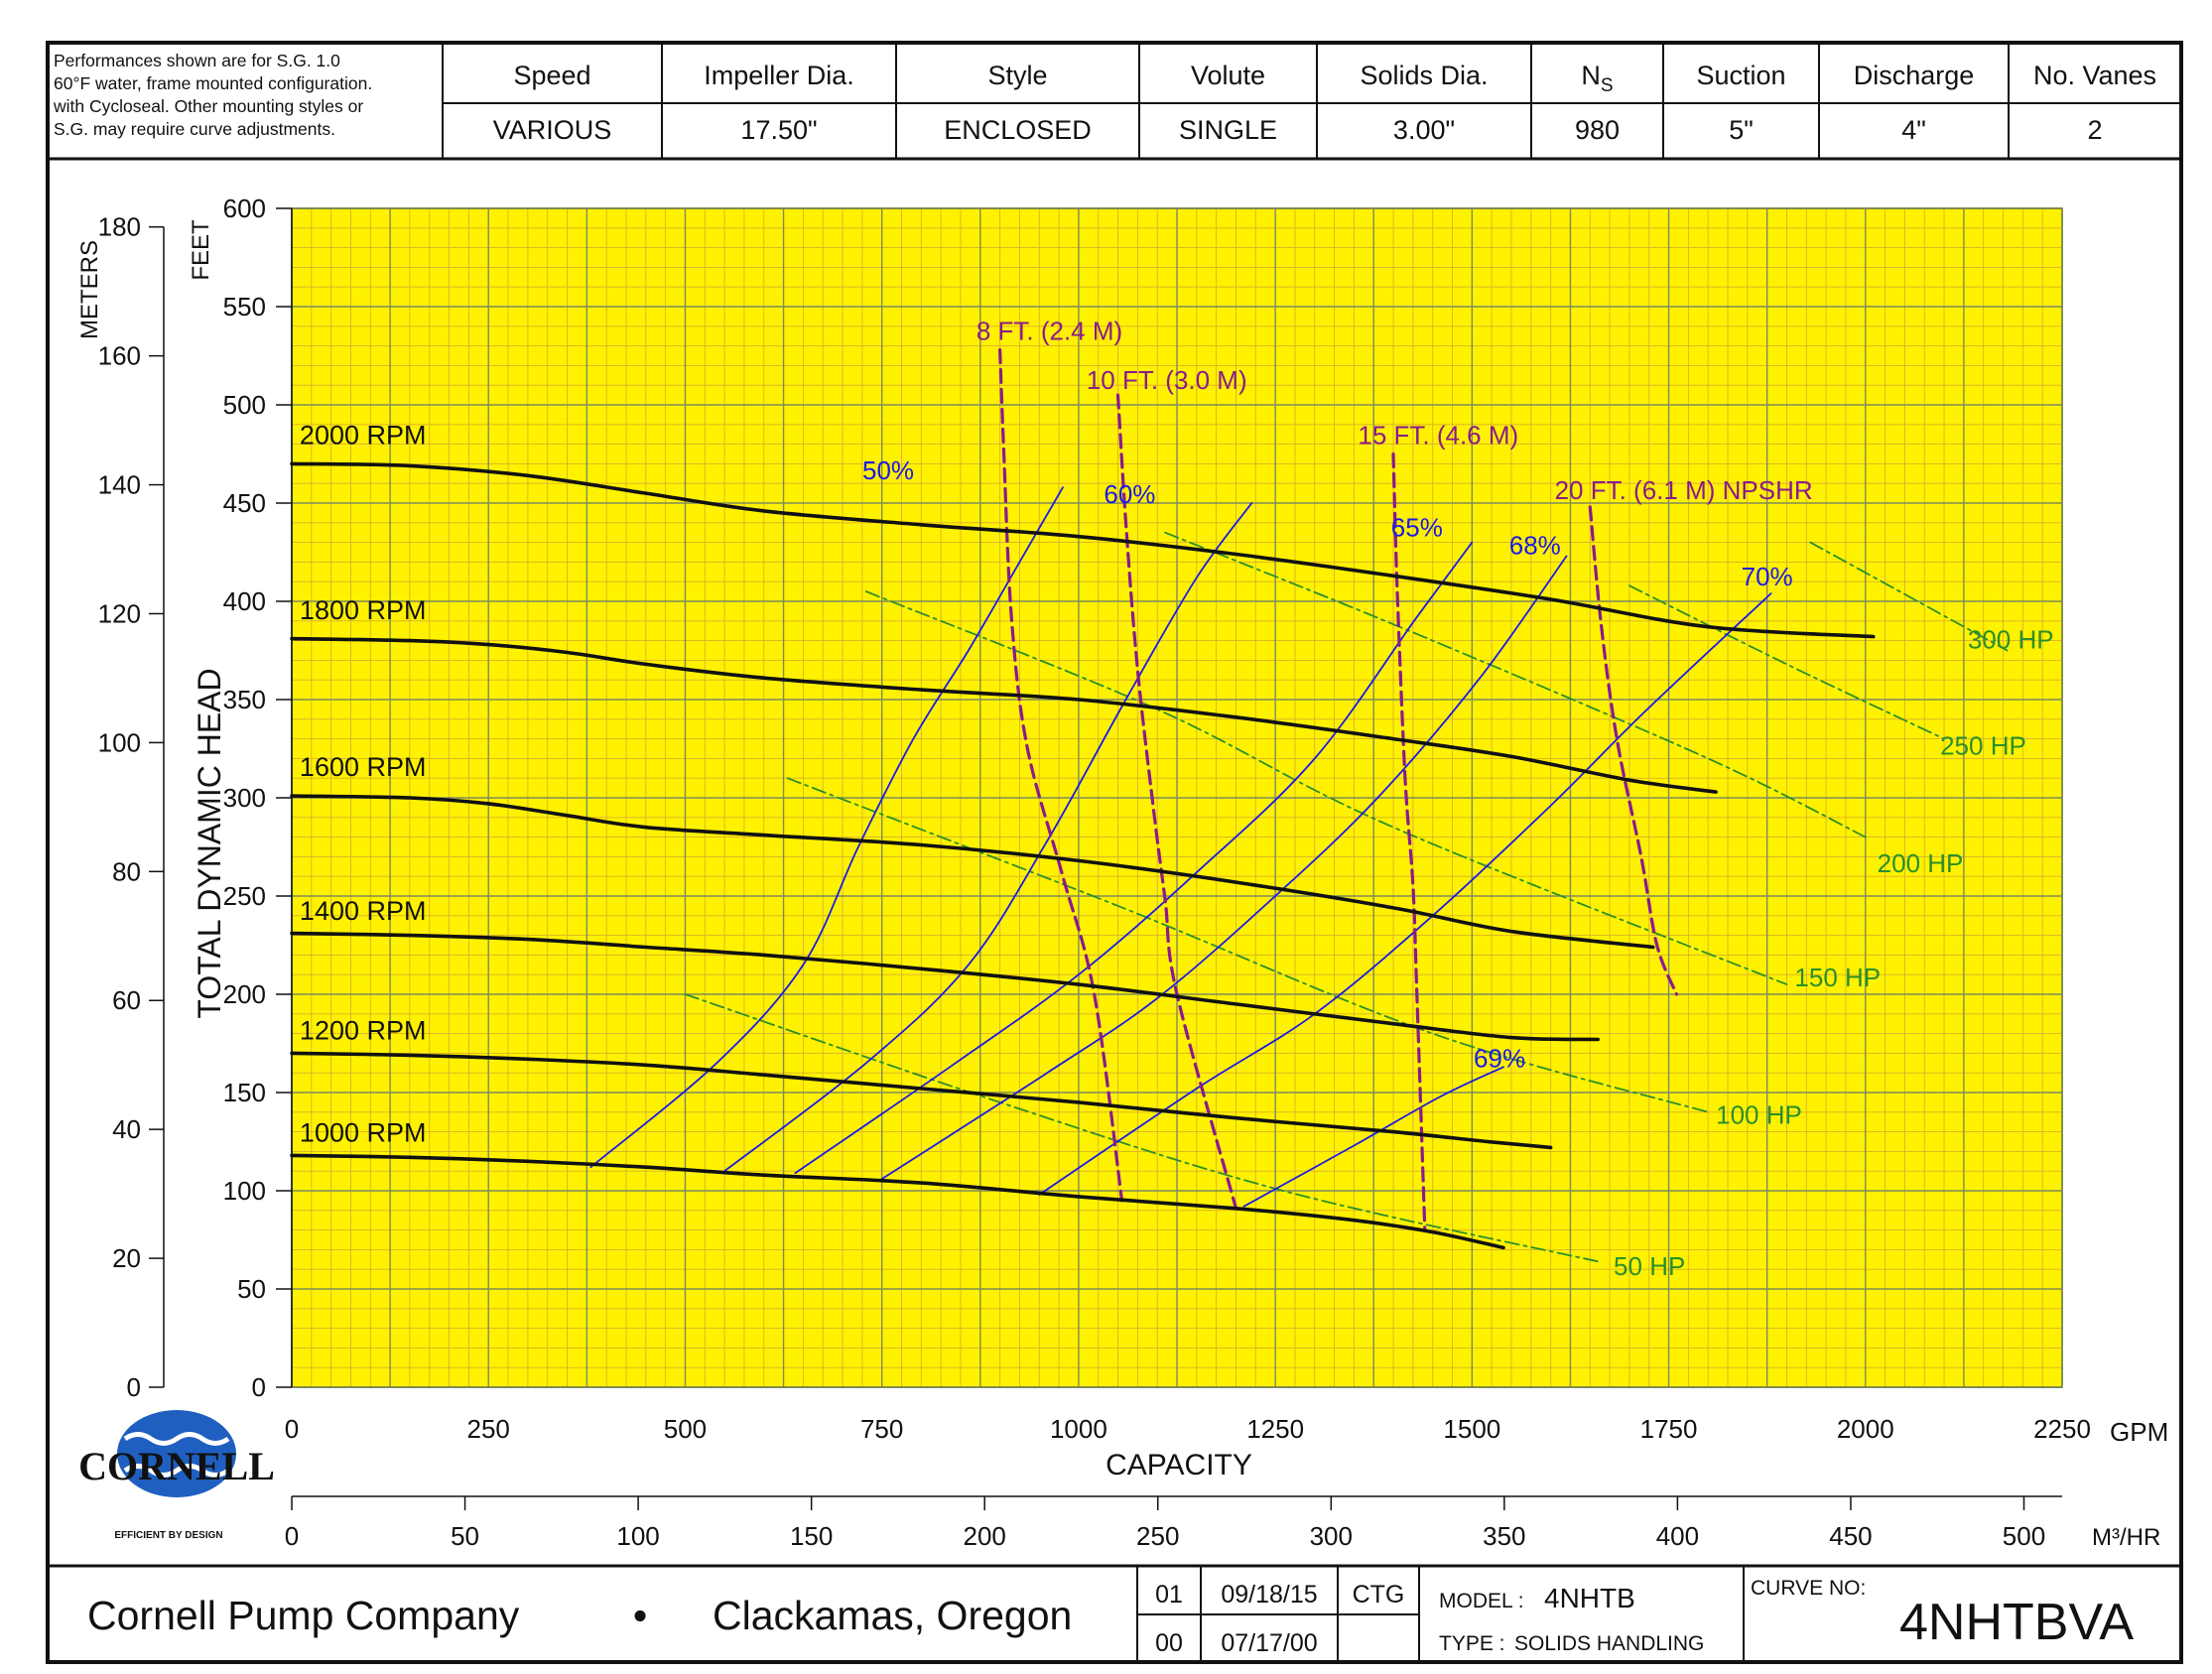  What do you see at coordinates (1649, 1266) in the screenshot?
I see `power-curve-label: 50 HP` at bounding box center [1649, 1266].